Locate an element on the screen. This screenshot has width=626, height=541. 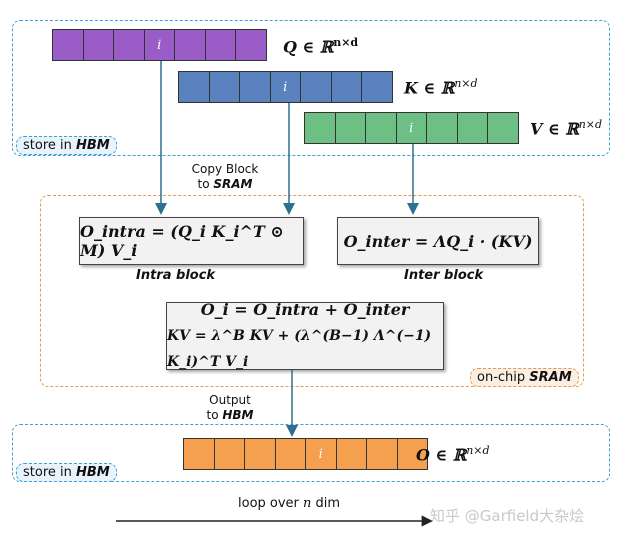
hbm-top-tag-prefix: store in is located at coordinates (49, 145).